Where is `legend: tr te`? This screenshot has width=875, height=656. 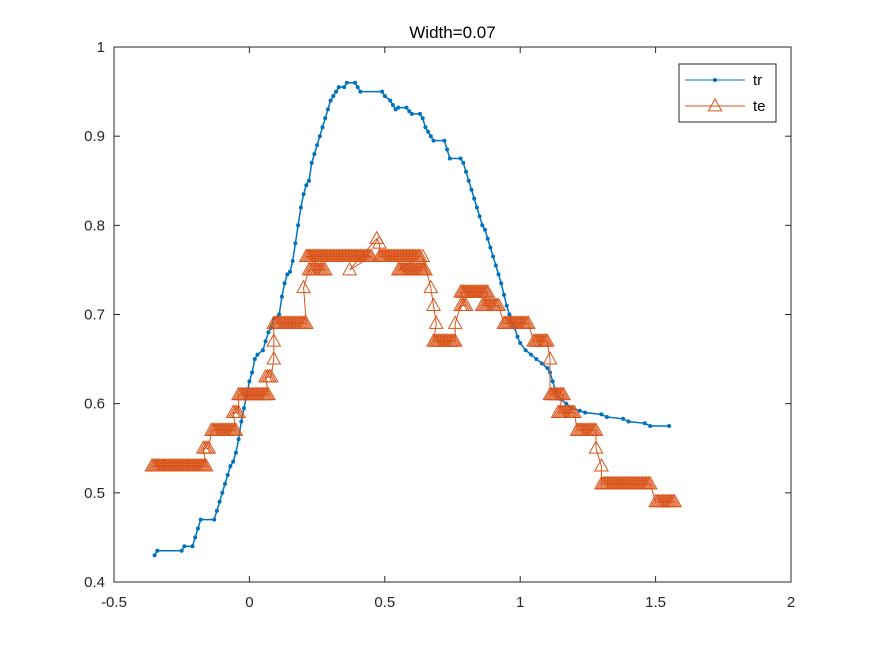
legend: tr te is located at coordinates (727, 93).